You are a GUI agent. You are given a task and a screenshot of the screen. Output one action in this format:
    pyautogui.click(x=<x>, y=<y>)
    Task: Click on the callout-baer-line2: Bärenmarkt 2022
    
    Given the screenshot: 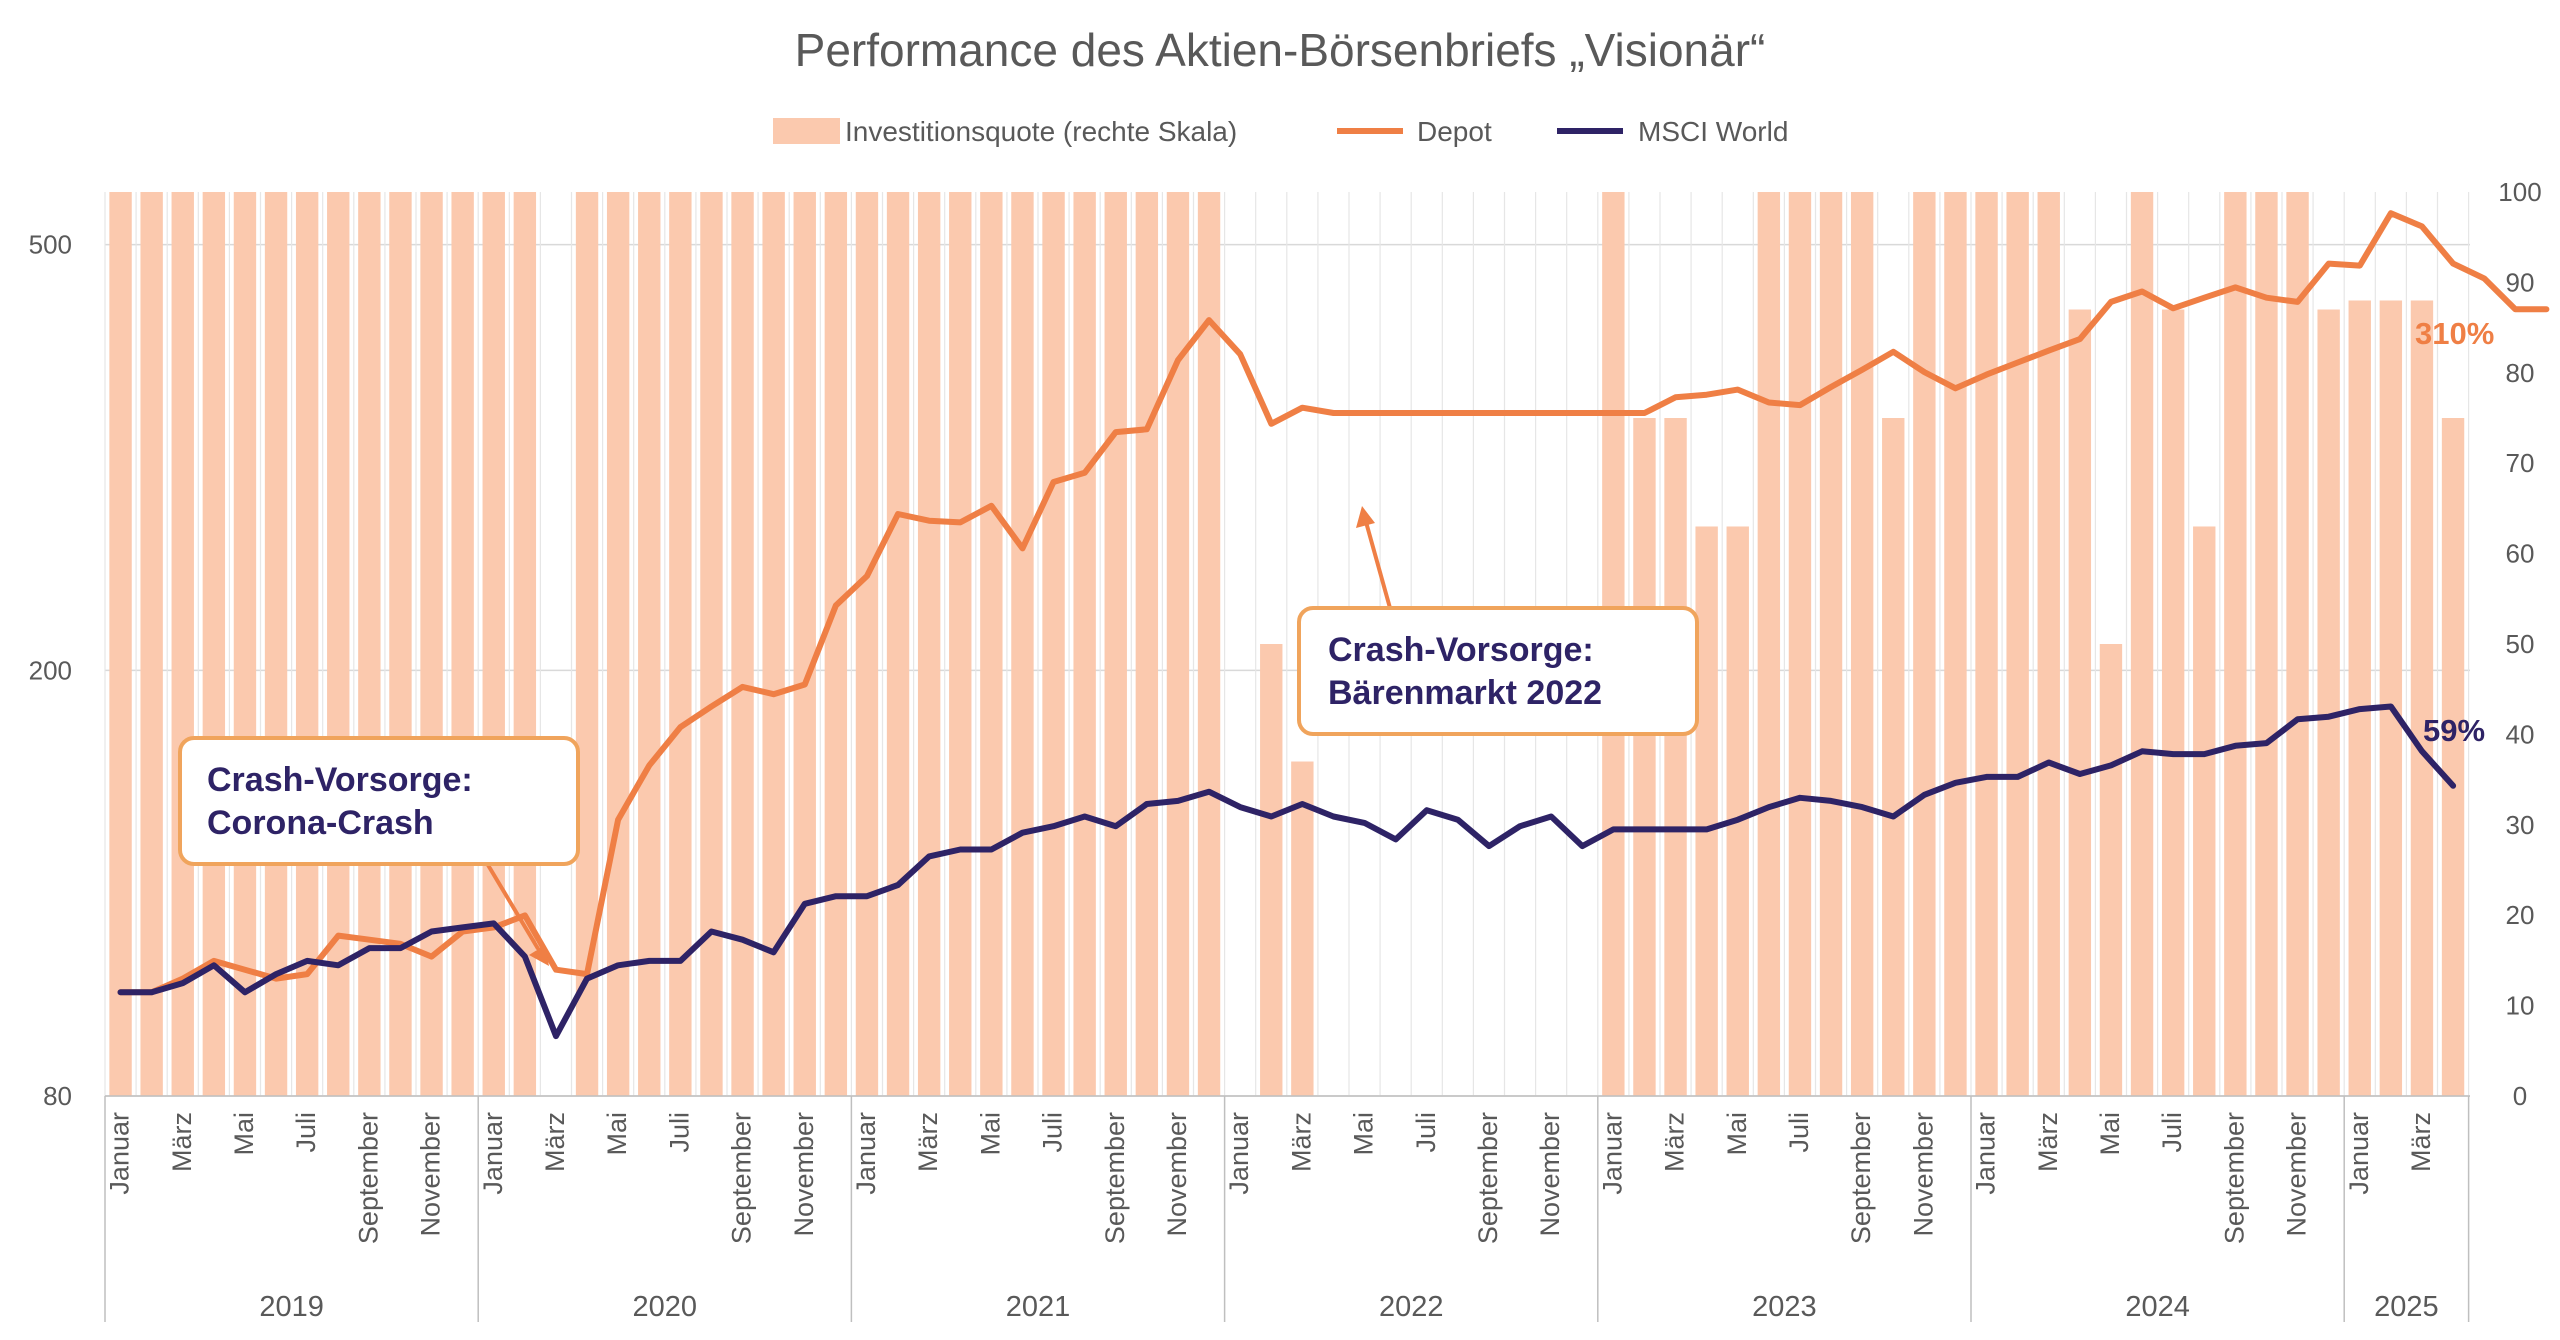 What is the action you would take?
    pyautogui.click(x=1465, y=693)
    